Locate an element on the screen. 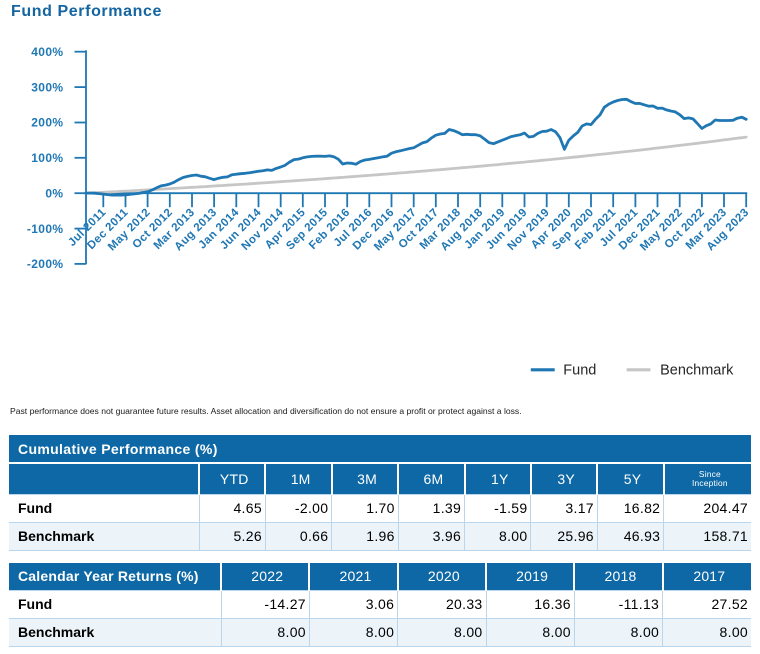 The height and width of the screenshot is (654, 760). svg-text: -100% is located at coordinates (45, 229).